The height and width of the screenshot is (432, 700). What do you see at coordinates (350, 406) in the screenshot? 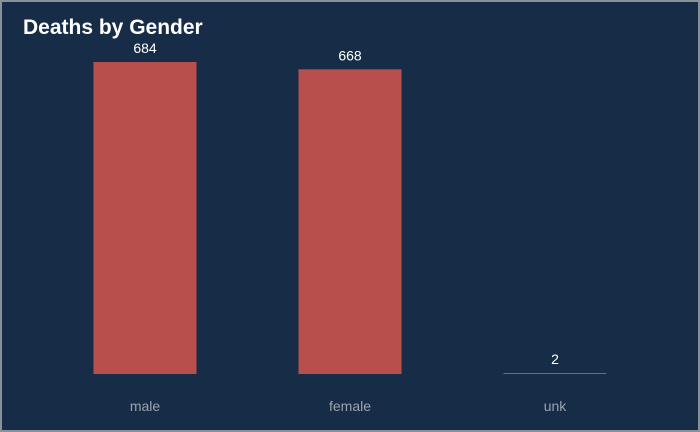
I see `category-label-female: female` at bounding box center [350, 406].